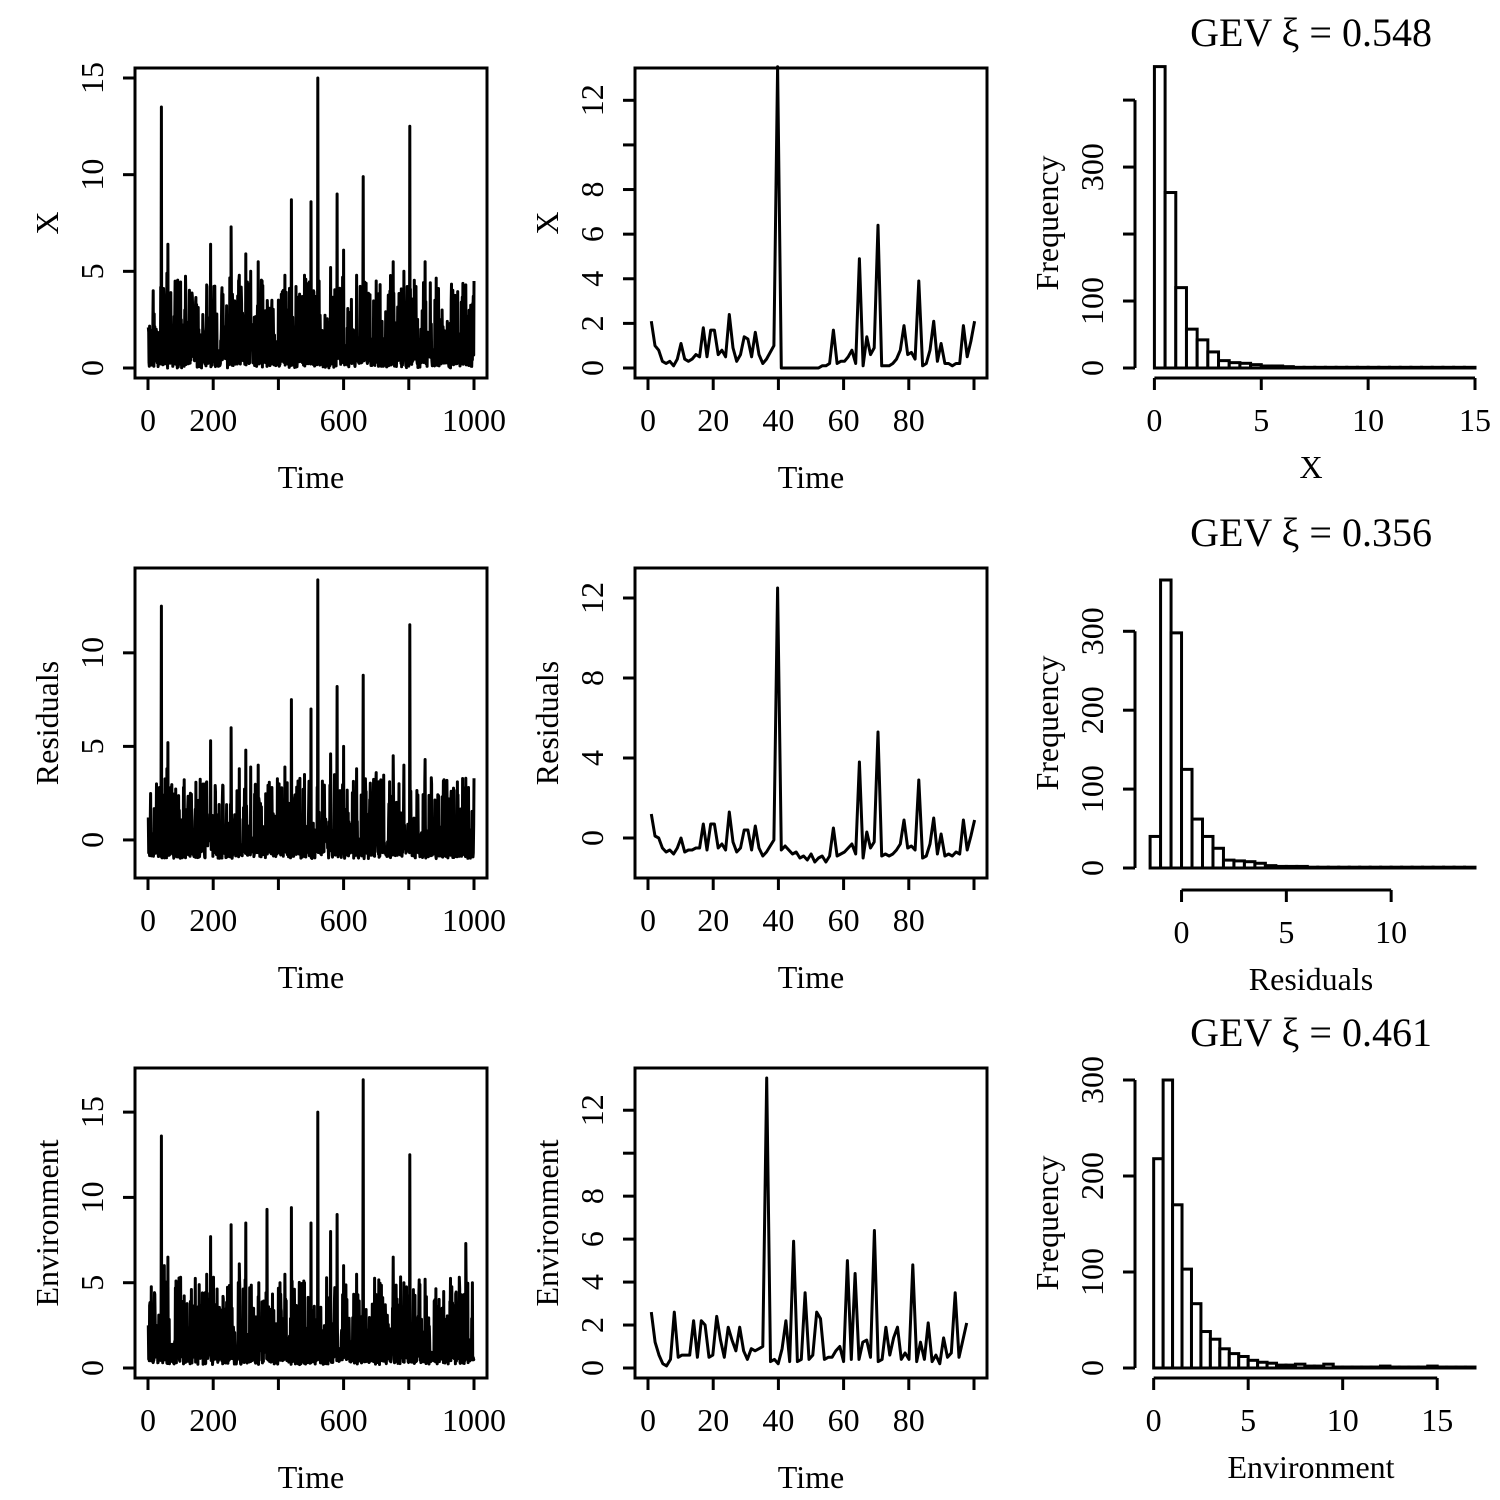 This screenshot has height=1500, width=1500. I want to click on panel-p32: 0 20 40 60 80 Time 0 2 4 6 8 12 Environment, so click(759, 1280).